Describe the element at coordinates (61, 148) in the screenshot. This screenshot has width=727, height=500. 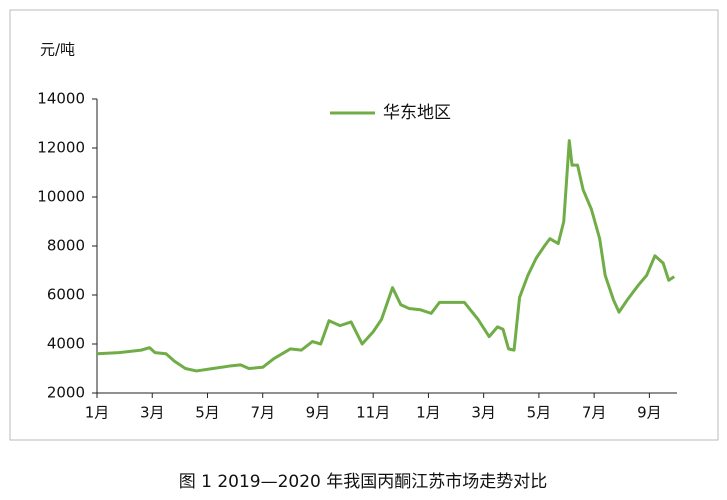
I see `y-tick-label: 12000` at that location.